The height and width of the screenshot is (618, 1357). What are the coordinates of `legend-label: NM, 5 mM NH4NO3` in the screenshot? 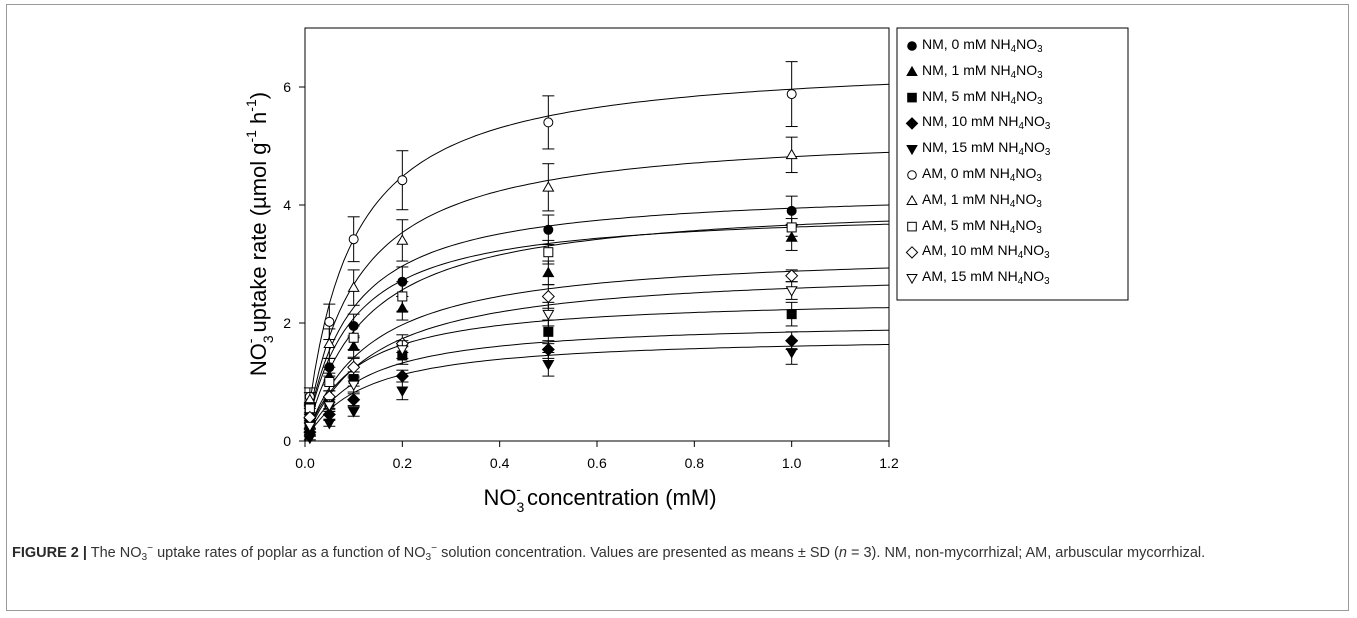 It's located at (982, 97).